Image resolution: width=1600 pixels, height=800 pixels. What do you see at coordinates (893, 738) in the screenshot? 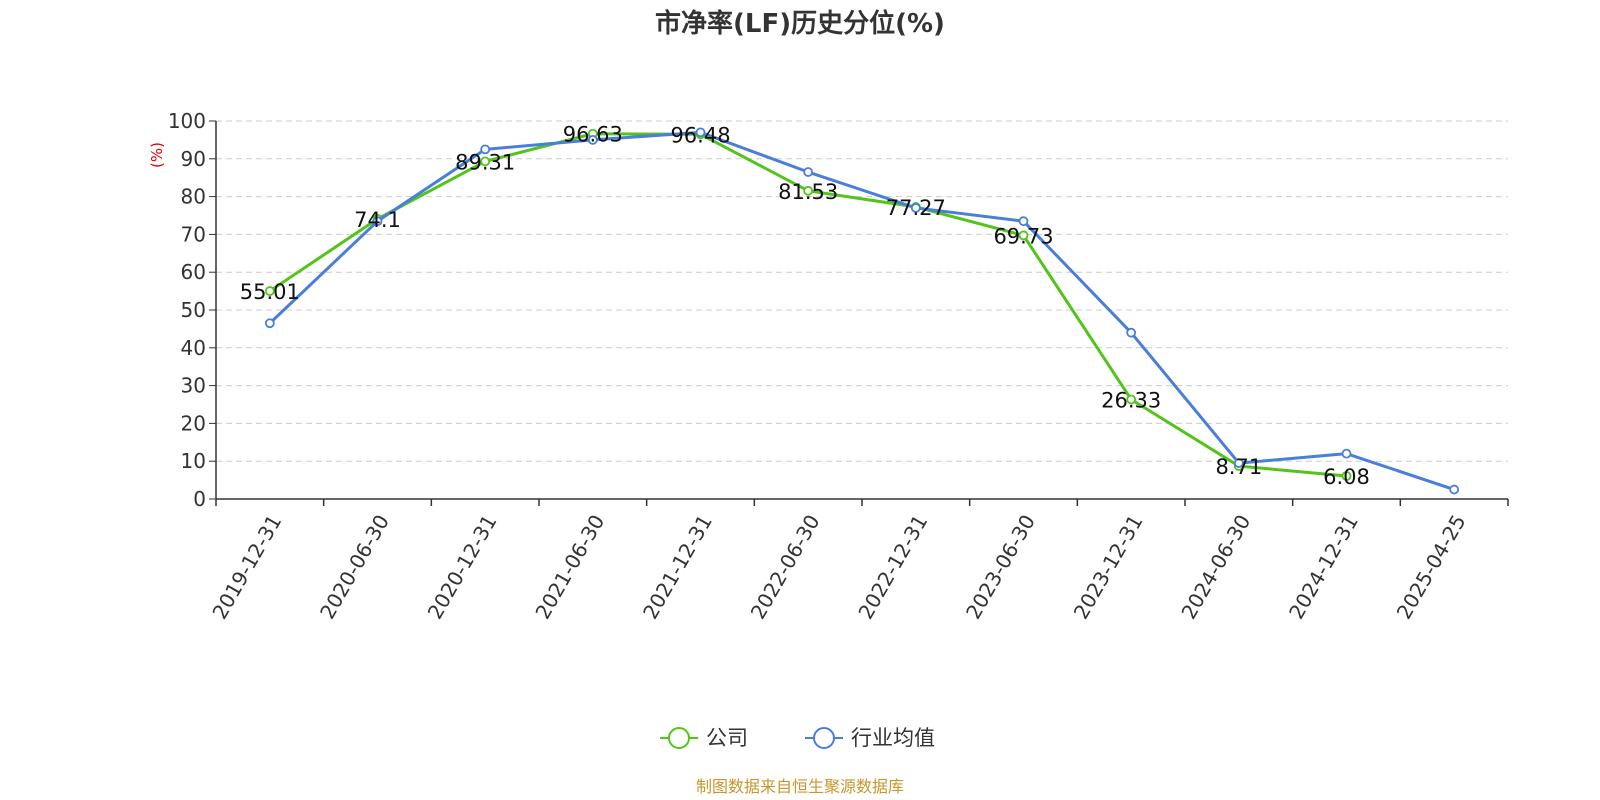
I see `legend-label: 行业均值` at bounding box center [893, 738].